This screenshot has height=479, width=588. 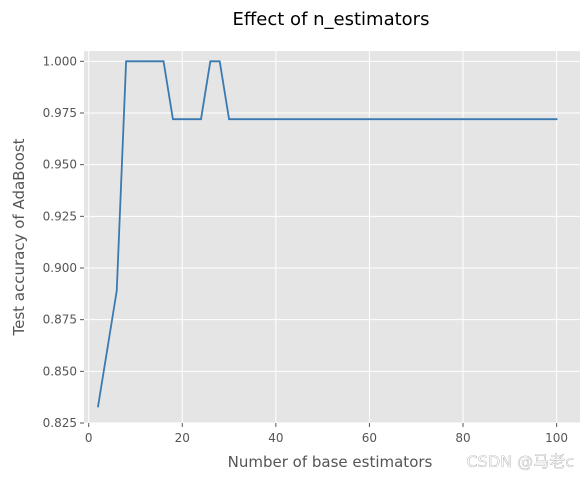 I want to click on chart-title: Effect of n_estimators, so click(x=331, y=19).